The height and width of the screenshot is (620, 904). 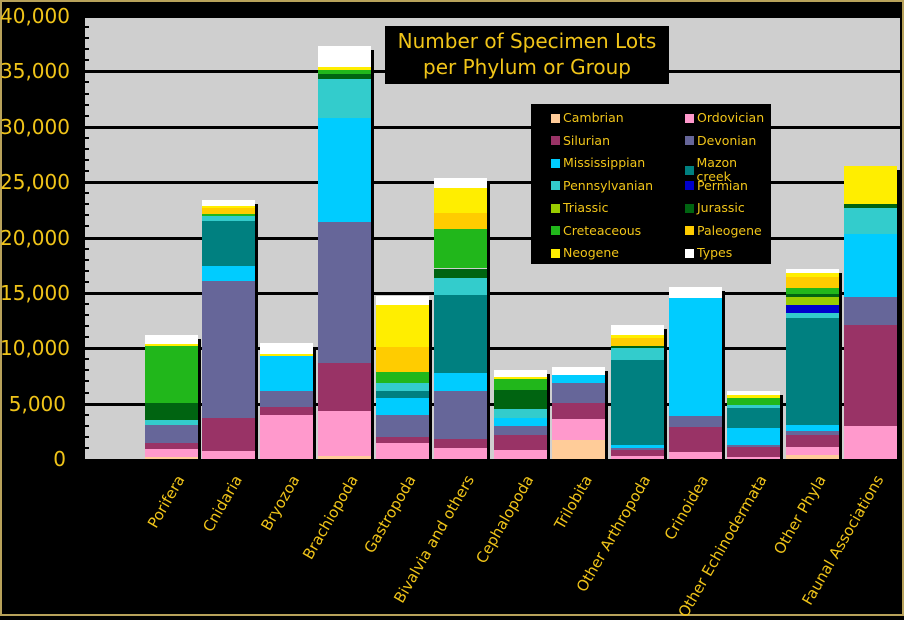 What do you see at coordinates (35, 237) in the screenshot?
I see `y-tick-label: 20,000` at bounding box center [35, 237].